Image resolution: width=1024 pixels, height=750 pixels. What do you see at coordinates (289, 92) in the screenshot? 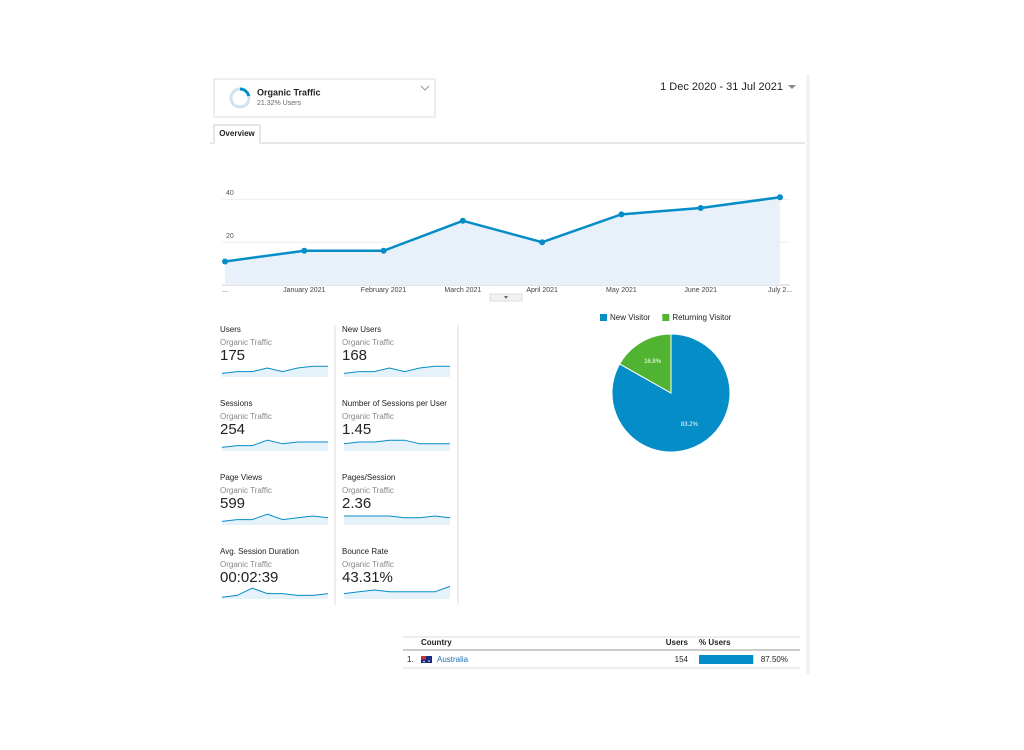
I see `segment-name: Organic Traffic` at bounding box center [289, 92].